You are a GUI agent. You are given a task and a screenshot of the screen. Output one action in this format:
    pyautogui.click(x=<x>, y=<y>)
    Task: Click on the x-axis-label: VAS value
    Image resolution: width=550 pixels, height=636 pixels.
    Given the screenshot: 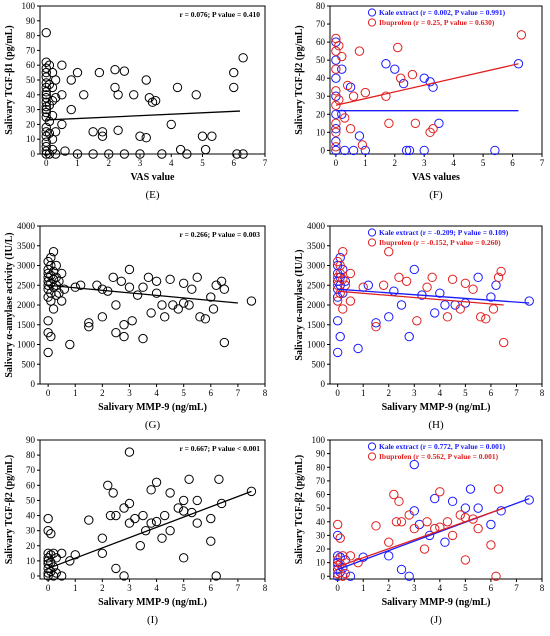 What is the action you would take?
    pyautogui.click(x=153, y=177)
    